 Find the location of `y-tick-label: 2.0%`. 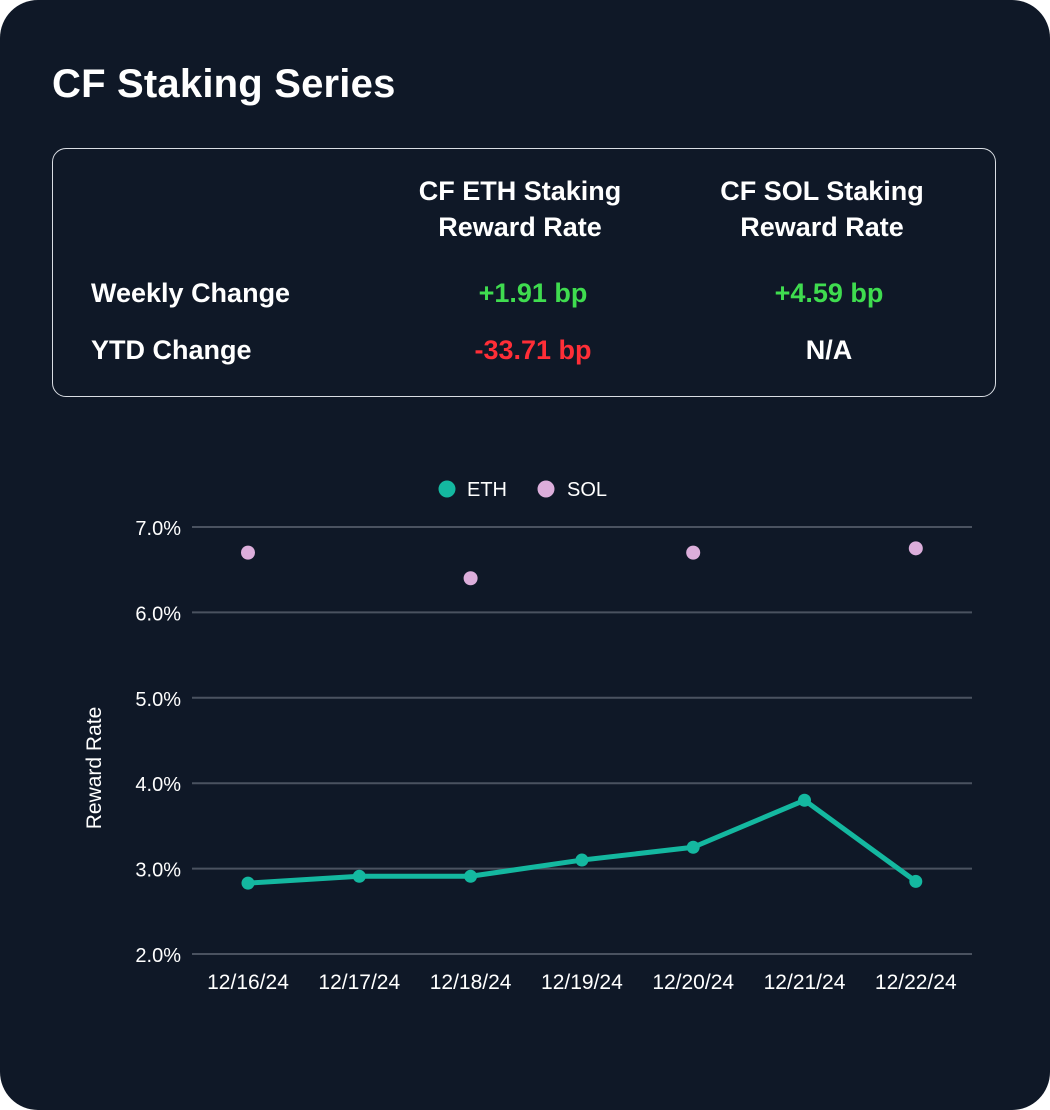

y-tick-label: 2.0% is located at coordinates (158, 956).